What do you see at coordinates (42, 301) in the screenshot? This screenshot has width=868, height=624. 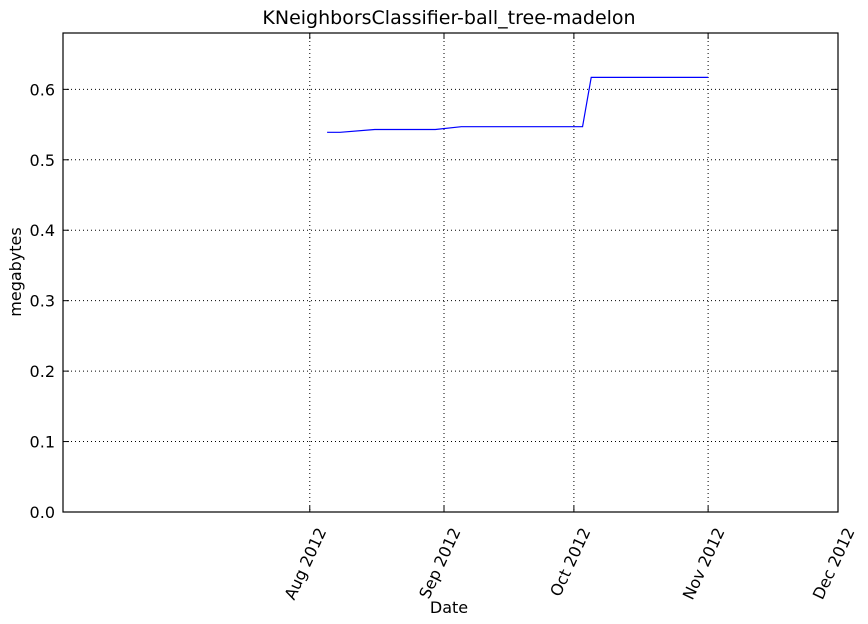 I see `y-tick-label: 0.3` at bounding box center [42, 301].